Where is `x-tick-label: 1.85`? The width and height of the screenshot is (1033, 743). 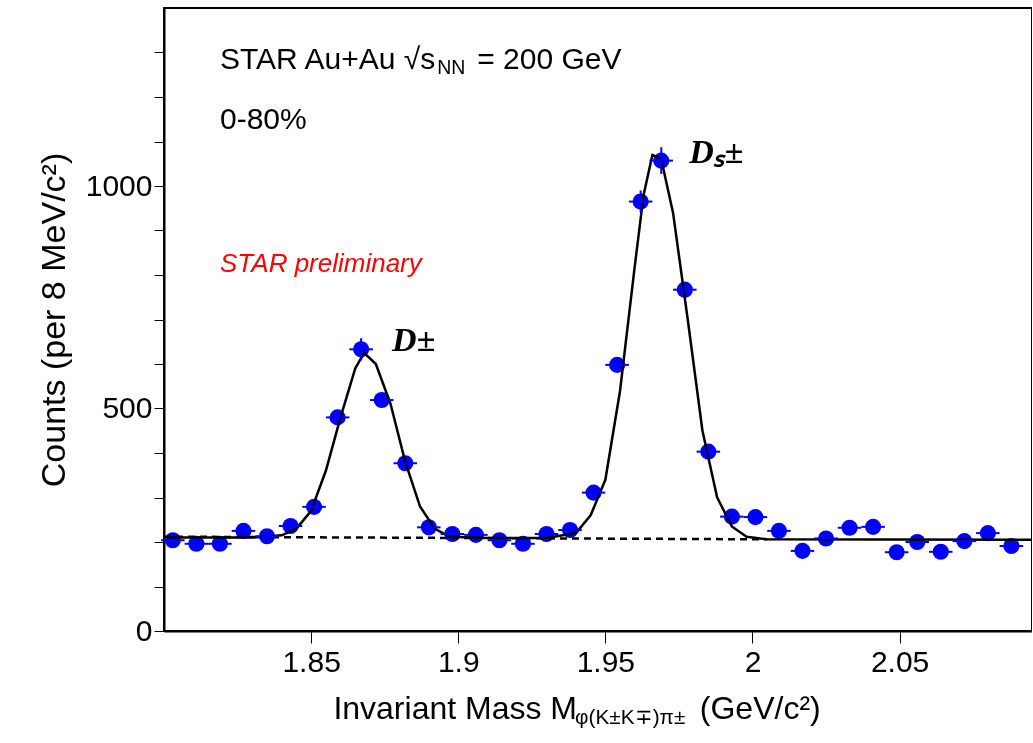
x-tick-label: 1.85 is located at coordinates (311, 661).